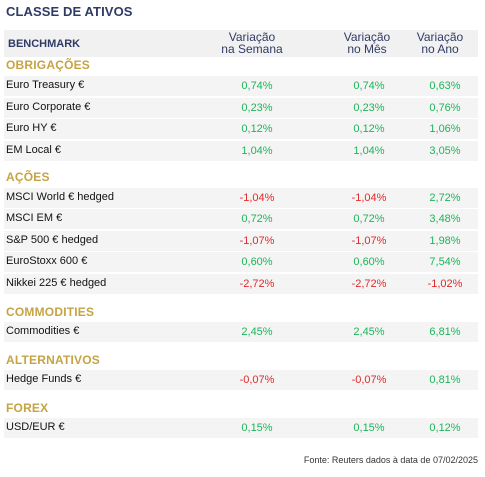 Image resolution: width=485 pixels, height=477 pixels. I want to click on asset-name: Euro HY €, so click(31, 128).